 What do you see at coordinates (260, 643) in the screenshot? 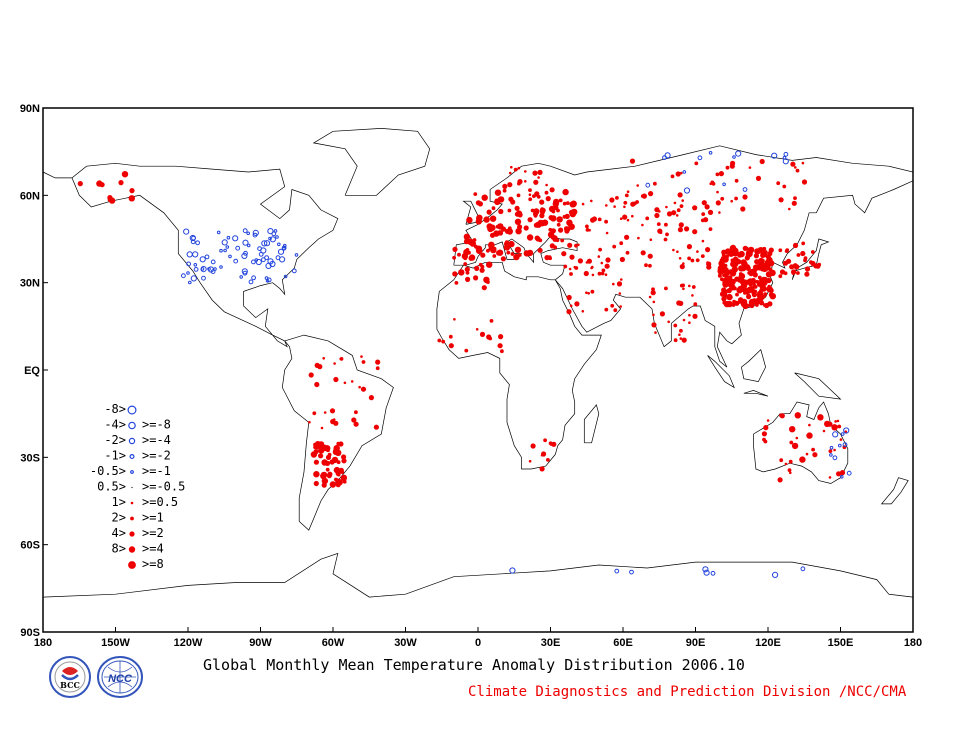
I see `x-tick-label: 90W` at bounding box center [260, 643].